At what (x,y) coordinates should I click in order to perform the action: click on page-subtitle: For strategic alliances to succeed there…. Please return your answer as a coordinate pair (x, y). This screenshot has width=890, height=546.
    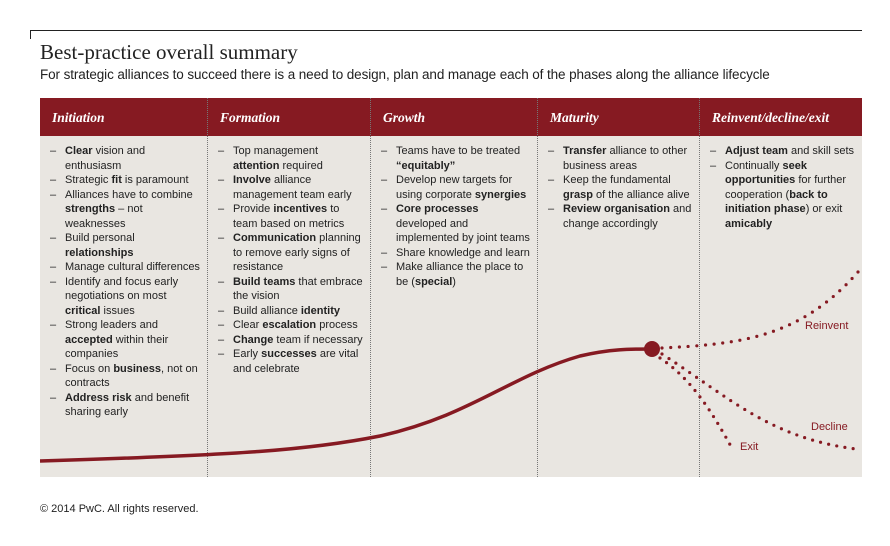
    Looking at the image, I should click on (405, 74).